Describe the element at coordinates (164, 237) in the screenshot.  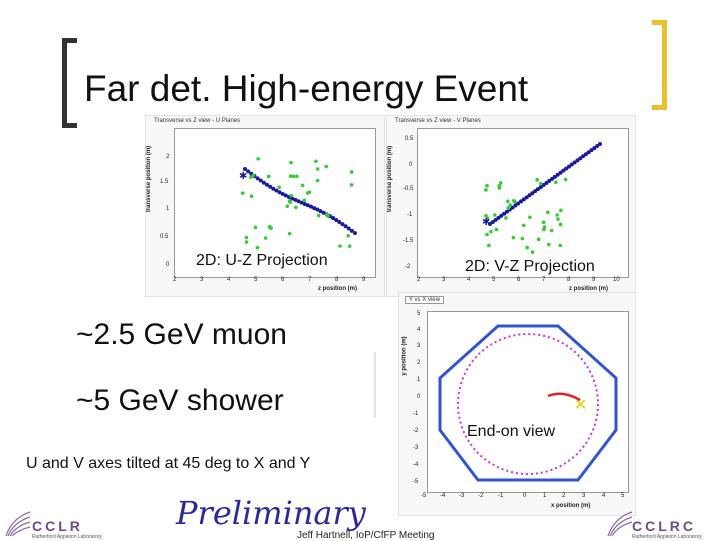
I see `uz-ytick: 0.5` at that location.